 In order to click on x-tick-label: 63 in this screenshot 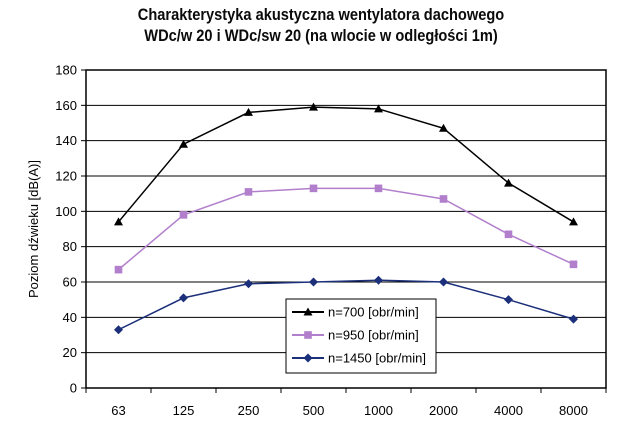, I will do `click(118, 410)`.